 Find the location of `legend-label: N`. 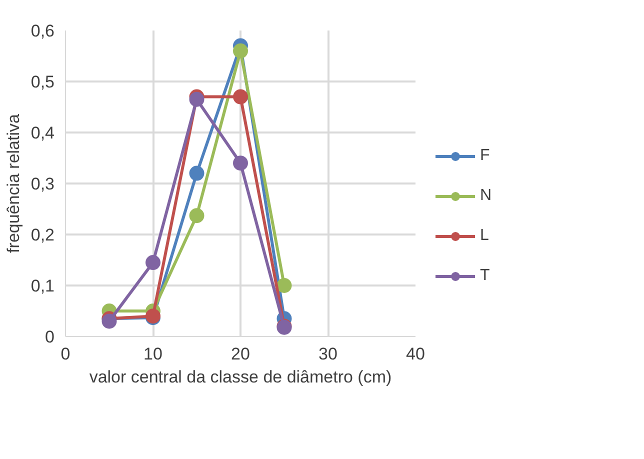

legend-label: N is located at coordinates (486, 196).